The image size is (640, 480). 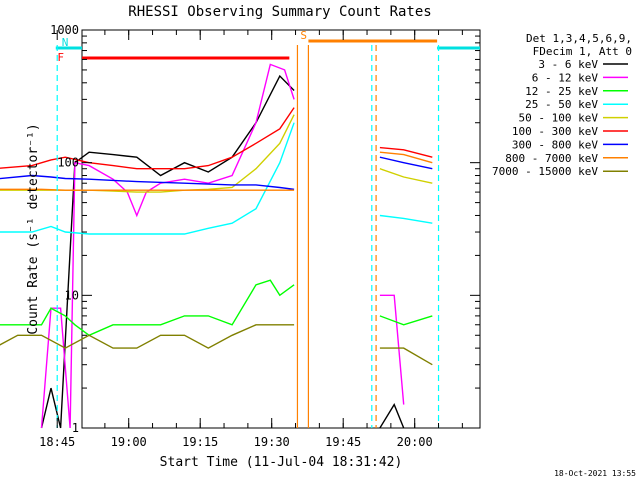 I want to click on x-tick-label: 19:45, so click(x=343, y=442).